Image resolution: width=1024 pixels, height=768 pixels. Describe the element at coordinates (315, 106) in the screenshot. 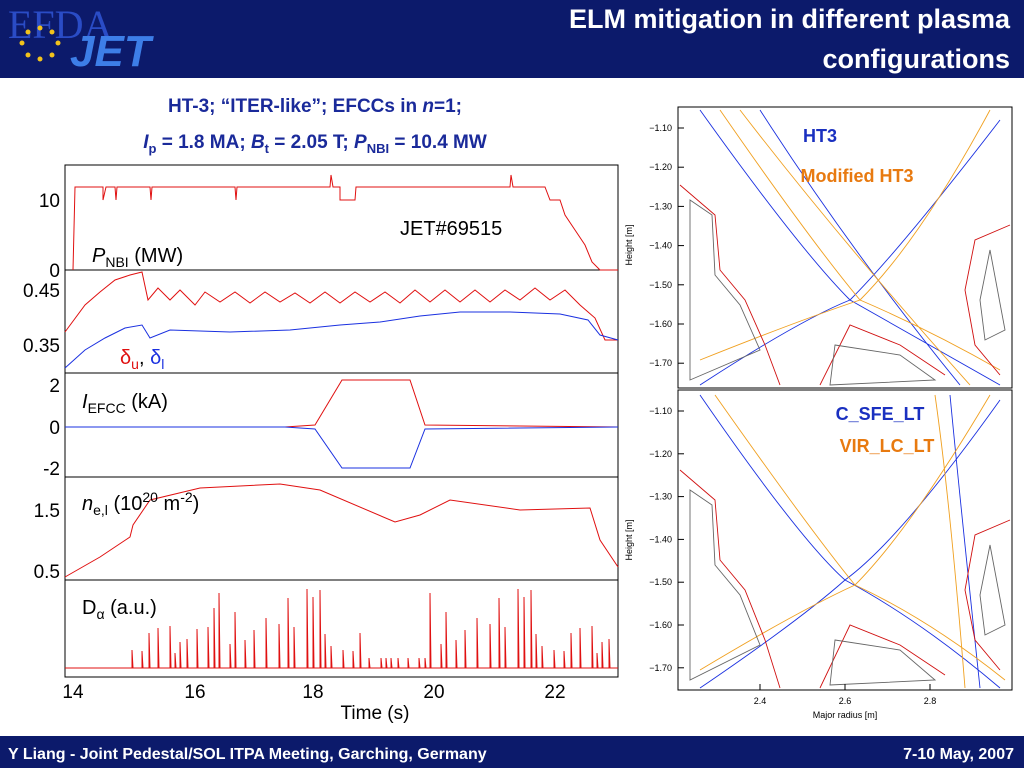

I see `caption: HT-3; “ITER-like”; EFCCs in n=1;` at that location.